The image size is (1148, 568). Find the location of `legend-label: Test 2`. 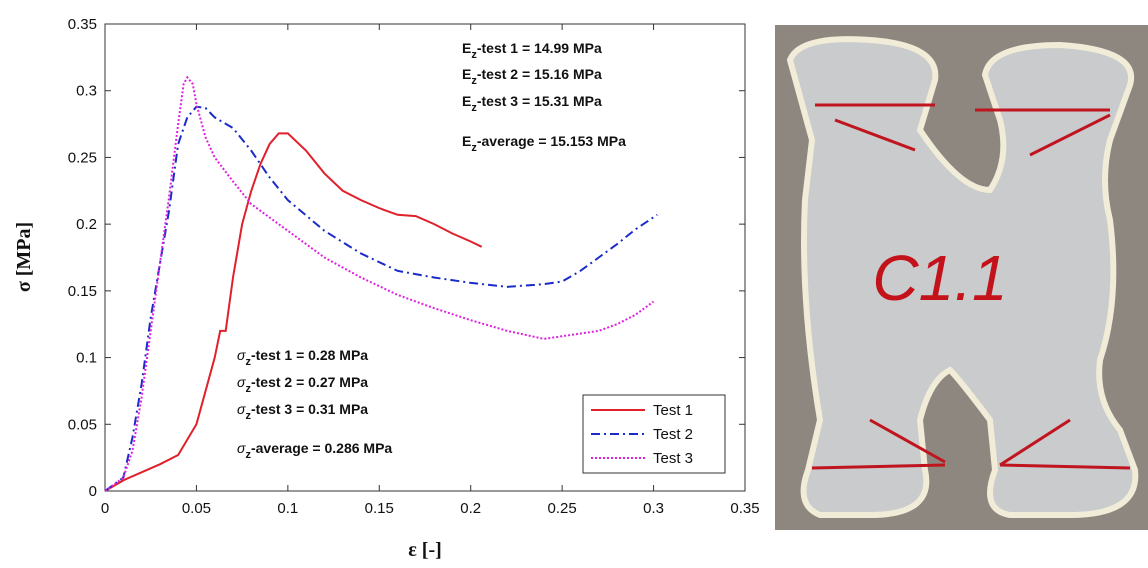

legend-label: Test 2 is located at coordinates (673, 434).